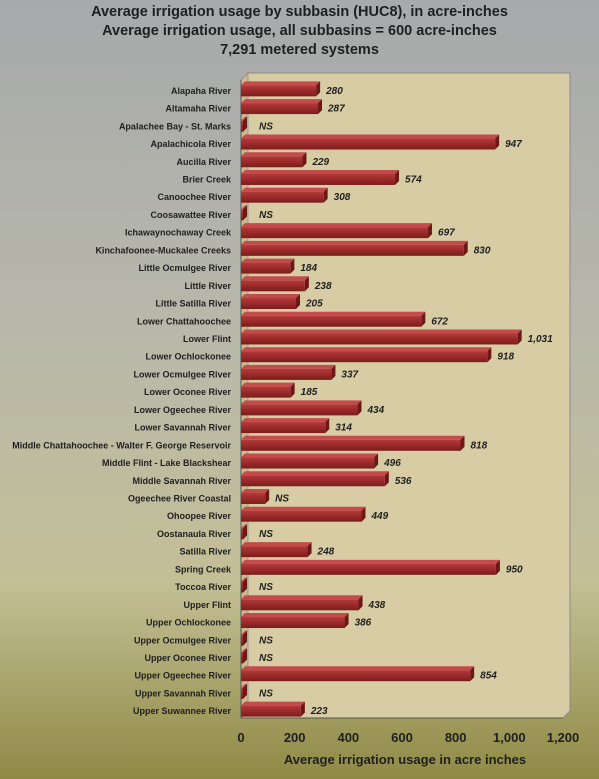 This screenshot has height=779, width=599. I want to click on category-label: Apalachicola River, so click(190, 144).